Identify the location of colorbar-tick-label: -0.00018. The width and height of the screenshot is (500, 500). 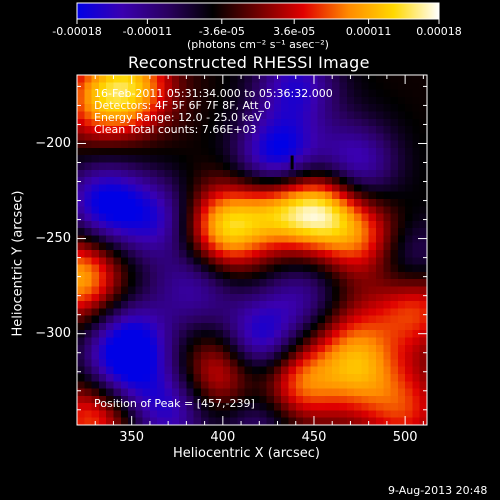
(77, 31).